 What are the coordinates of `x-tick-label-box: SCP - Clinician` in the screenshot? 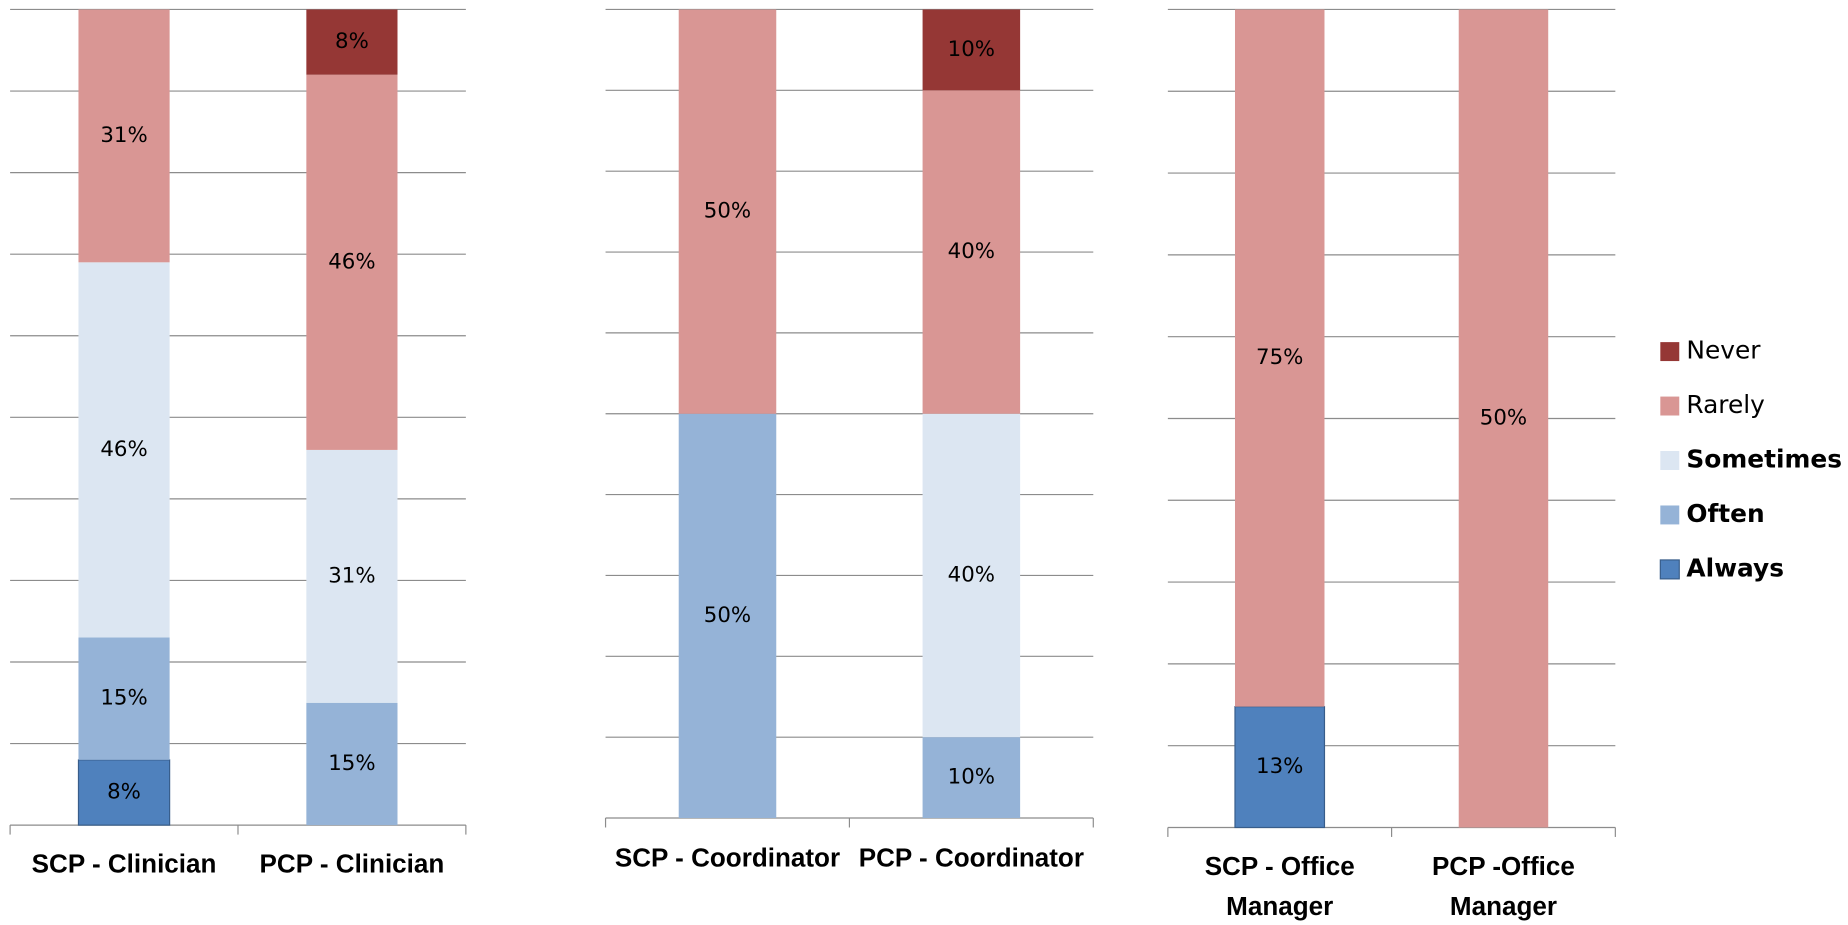 It's located at (124, 863).